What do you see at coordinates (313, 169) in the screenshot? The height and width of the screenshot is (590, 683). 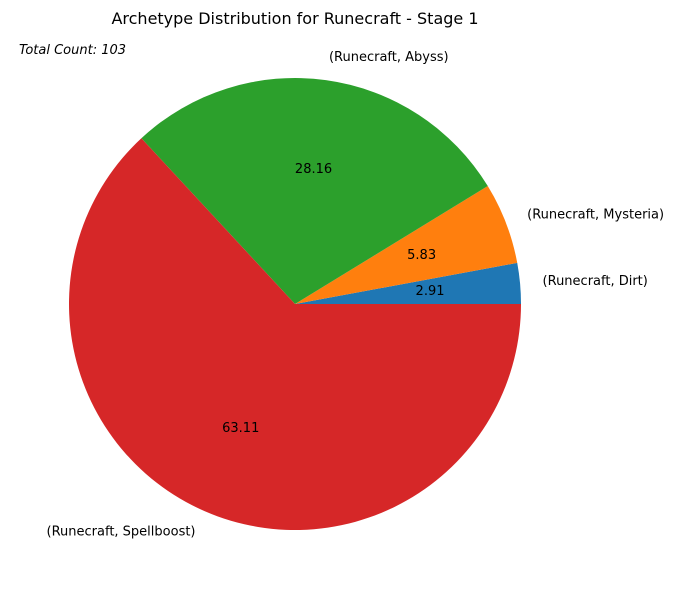 I see `slice-value-label-2: 28.16` at bounding box center [313, 169].